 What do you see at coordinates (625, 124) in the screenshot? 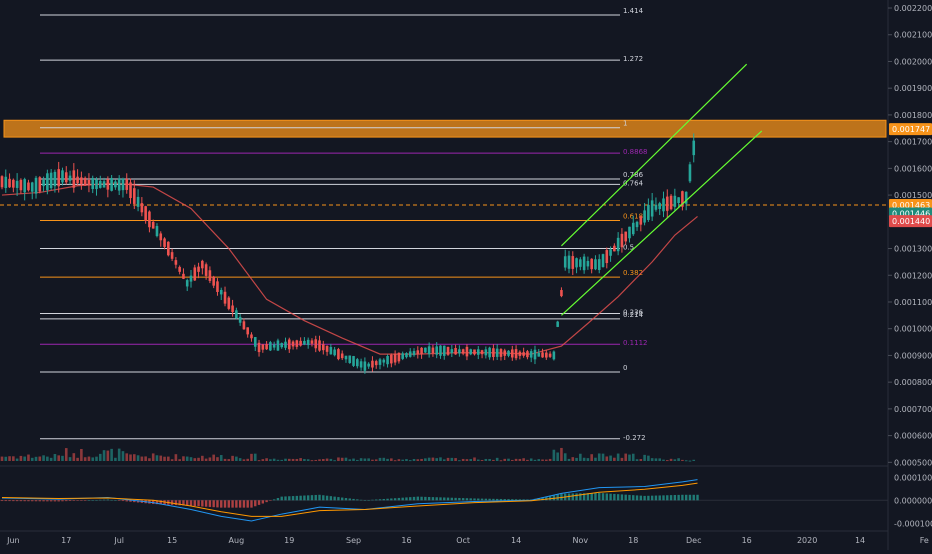
I see `fib-label: 1` at bounding box center [625, 124].